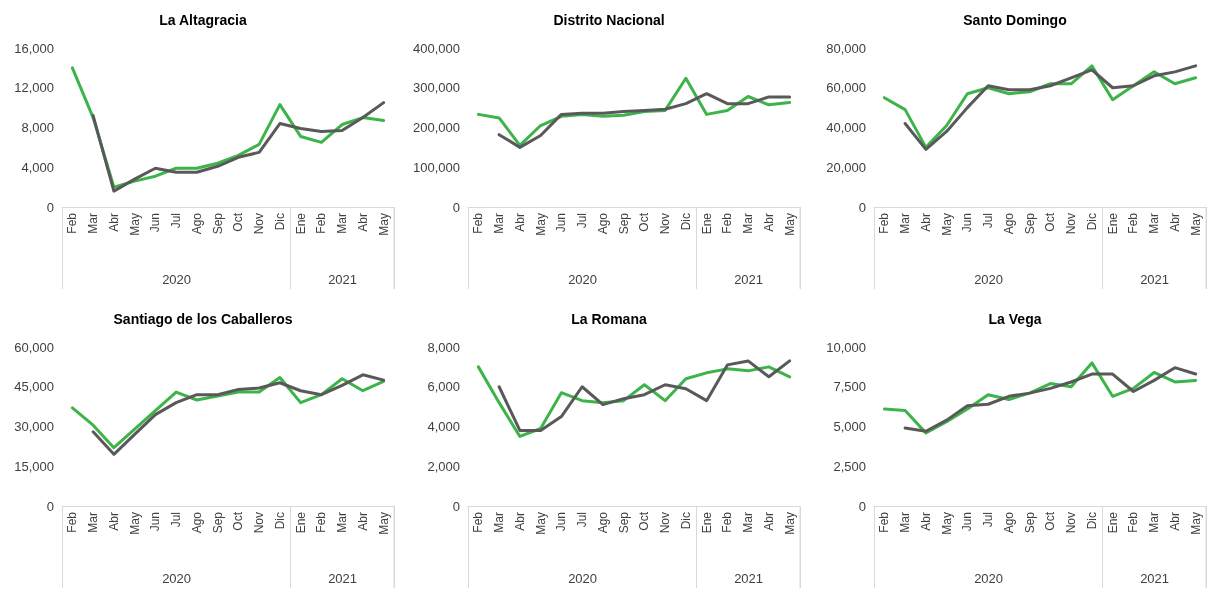 This screenshot has height=598, width=1220. Describe the element at coordinates (849, 387) in the screenshot. I see `y-tick-label: 7,500` at that location.